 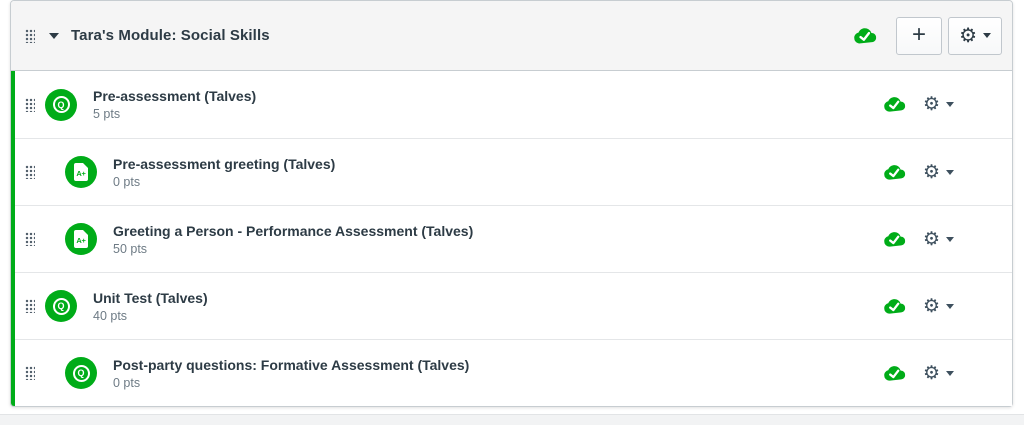 I want to click on next-module-header-edge, so click(x=512, y=419).